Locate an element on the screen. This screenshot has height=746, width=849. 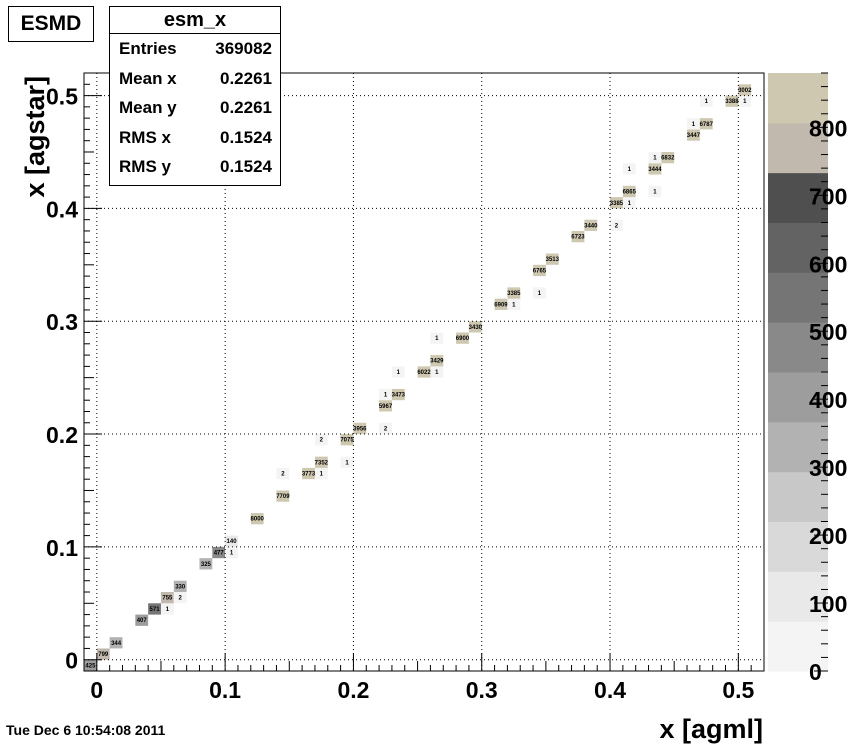
heatmap-cell: 140 is located at coordinates (231, 541).